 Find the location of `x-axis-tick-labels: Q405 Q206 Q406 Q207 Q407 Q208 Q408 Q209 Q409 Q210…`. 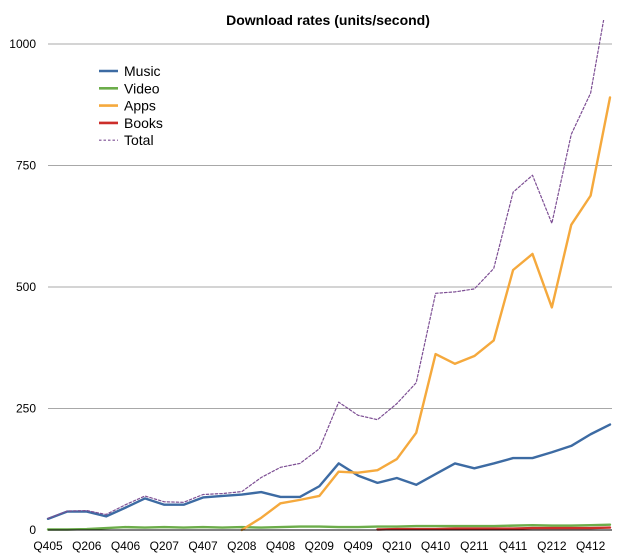

x-axis-tick-labels: Q405 Q206 Q406 Q207 Q407 Q208 Q408 Q209 Q409 Q210… is located at coordinates (319, 546).